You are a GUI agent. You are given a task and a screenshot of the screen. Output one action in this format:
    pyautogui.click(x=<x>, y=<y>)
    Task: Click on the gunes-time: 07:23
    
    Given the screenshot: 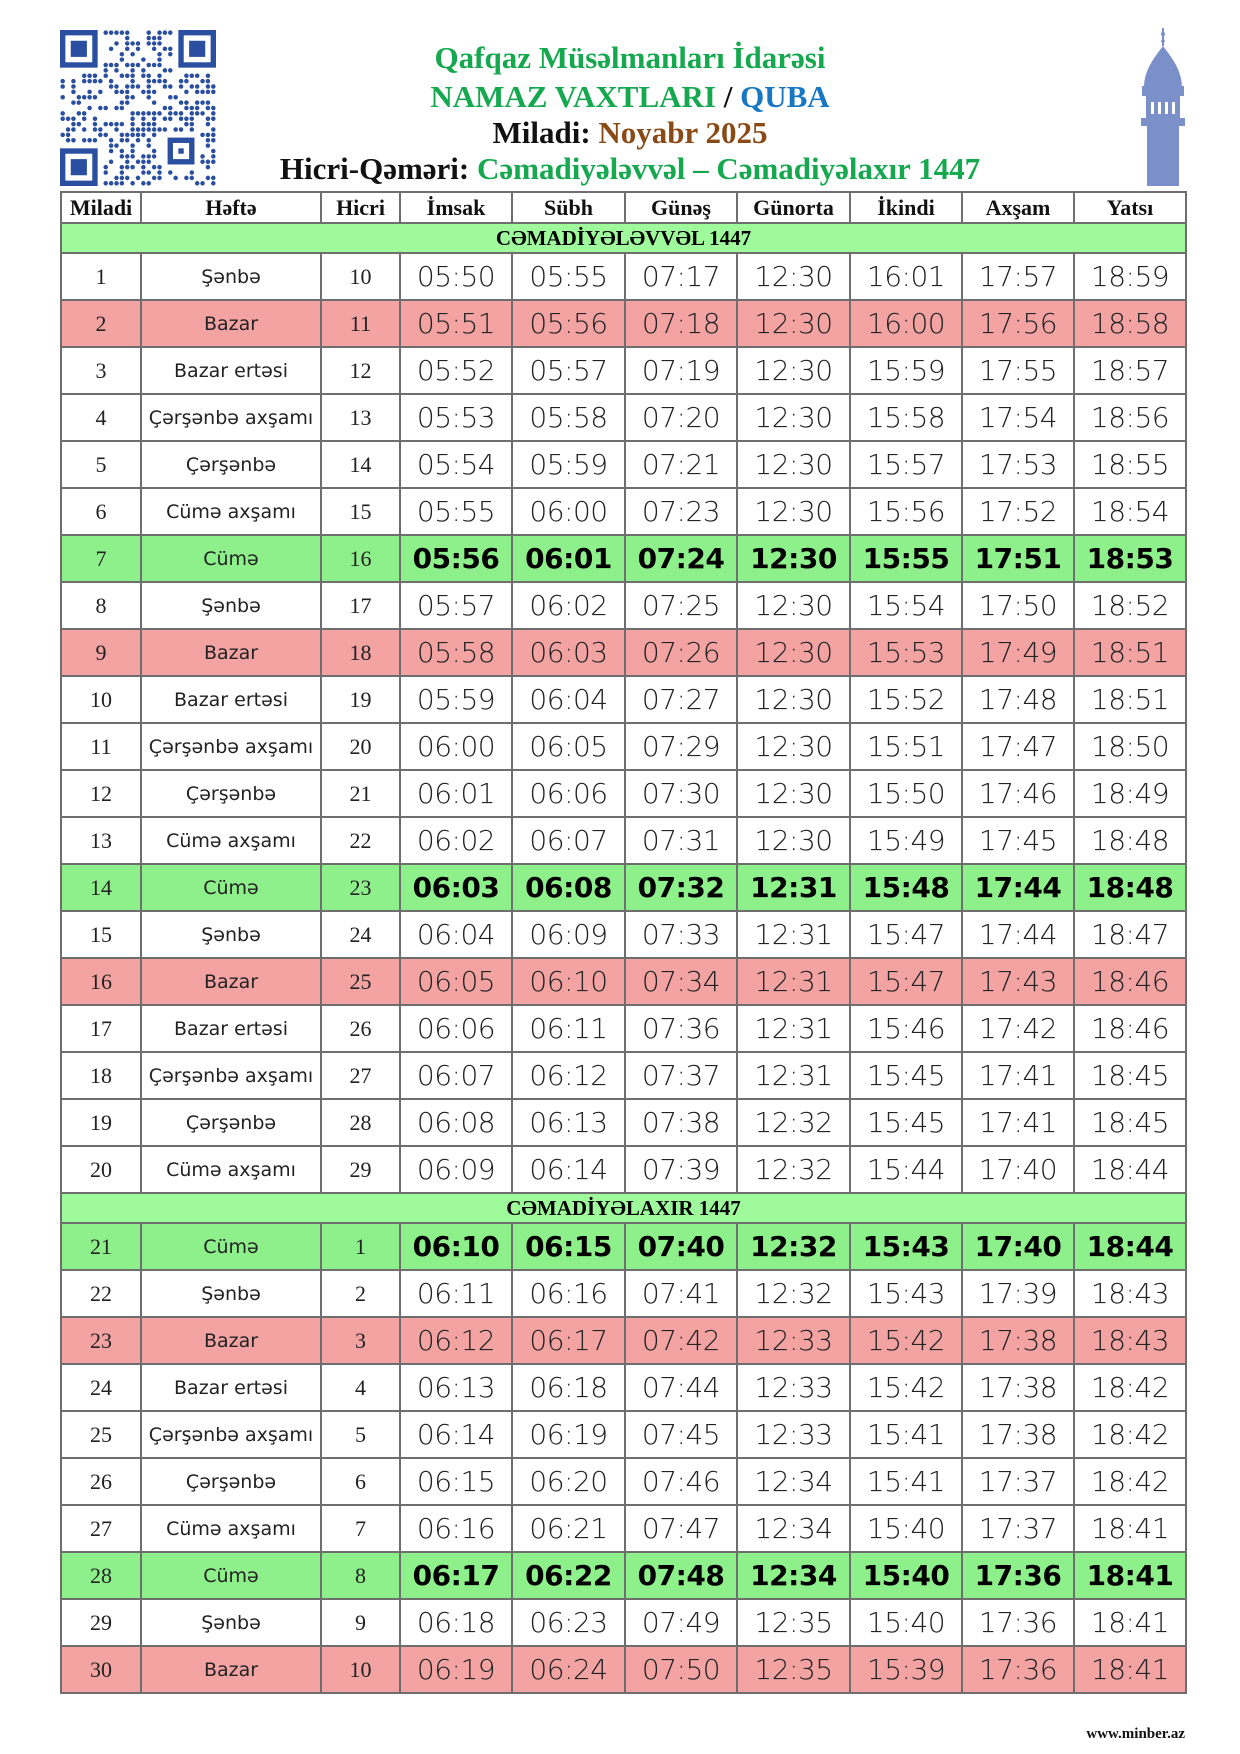 What is the action you would take?
    pyautogui.click(x=681, y=511)
    